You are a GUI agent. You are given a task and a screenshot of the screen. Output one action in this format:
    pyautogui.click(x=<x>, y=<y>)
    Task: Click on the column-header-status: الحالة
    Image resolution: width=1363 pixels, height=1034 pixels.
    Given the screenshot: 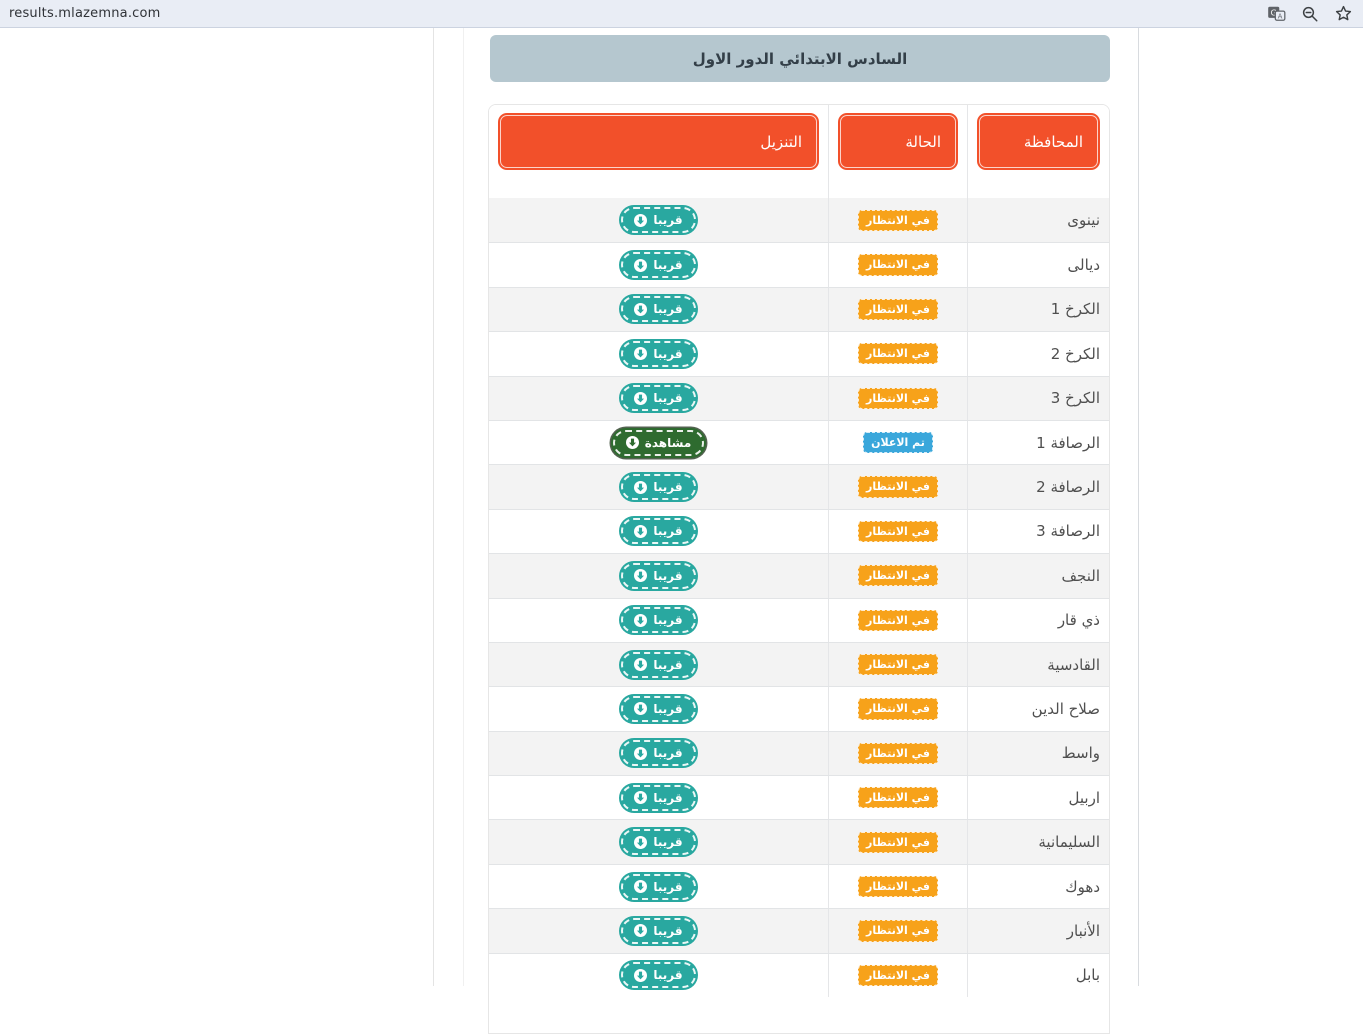 What is the action you would take?
    pyautogui.click(x=898, y=141)
    